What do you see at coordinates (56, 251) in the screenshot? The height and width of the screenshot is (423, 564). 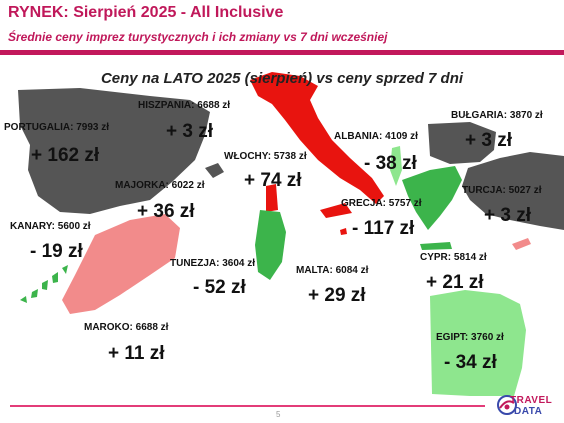 I see `change-kanary: - 19 zł` at bounding box center [56, 251].